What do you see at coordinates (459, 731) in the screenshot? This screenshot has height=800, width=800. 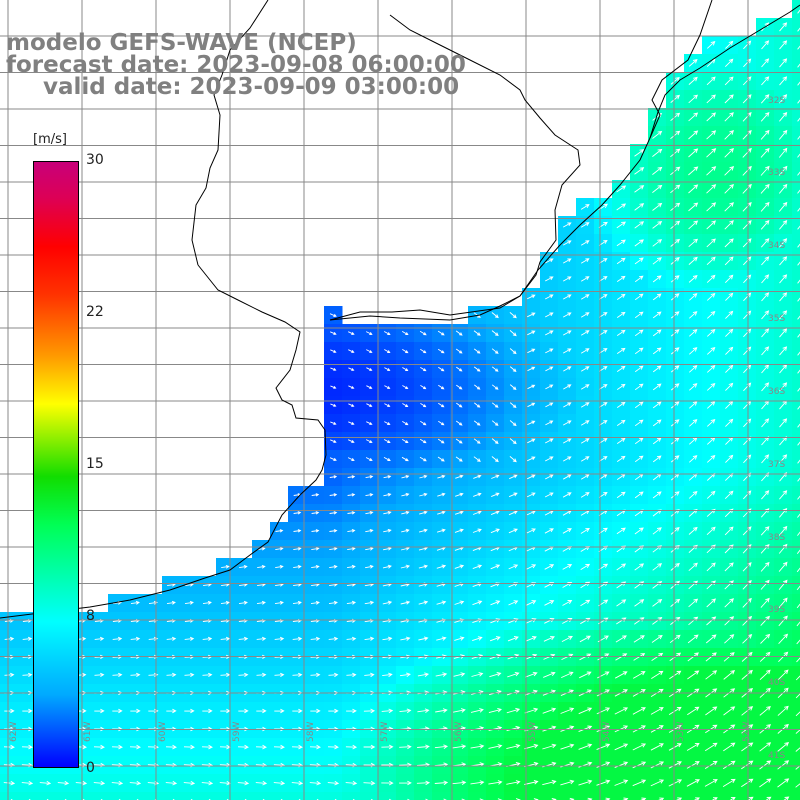 I see `lon-label-56w: 56W` at bounding box center [459, 731].